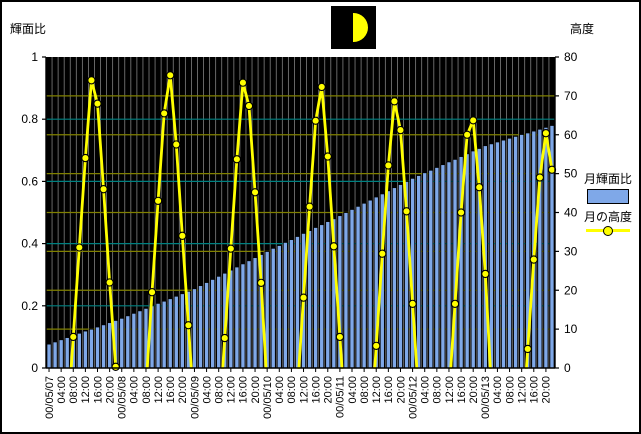 The height and width of the screenshot is (434, 641). I want to click on svg-text: 0.4, so click(29, 244).